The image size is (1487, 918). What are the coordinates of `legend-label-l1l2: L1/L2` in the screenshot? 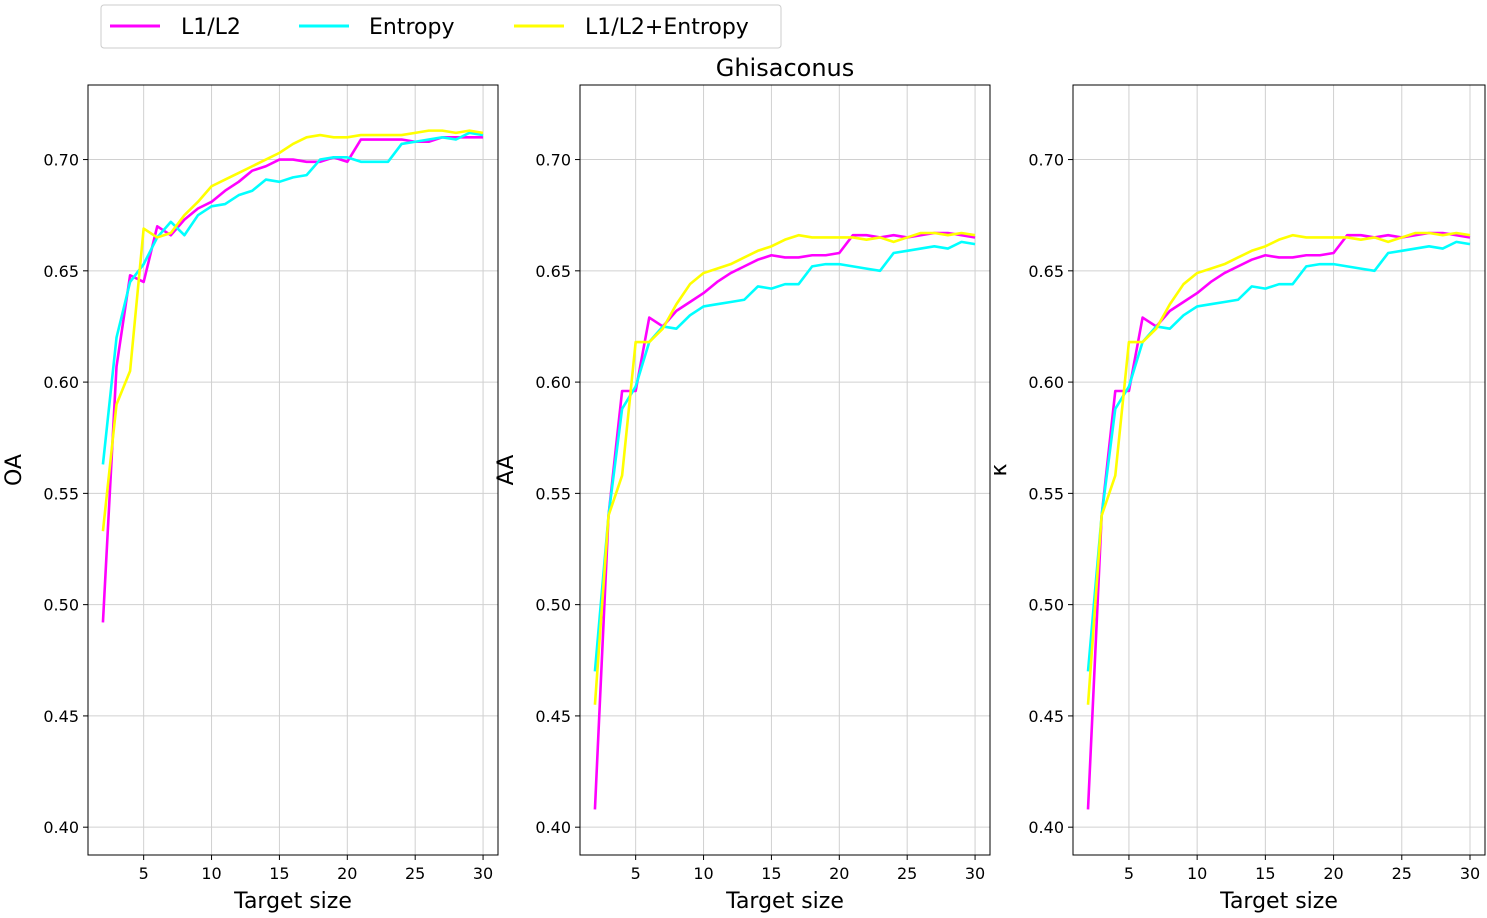 It's located at (211, 27).